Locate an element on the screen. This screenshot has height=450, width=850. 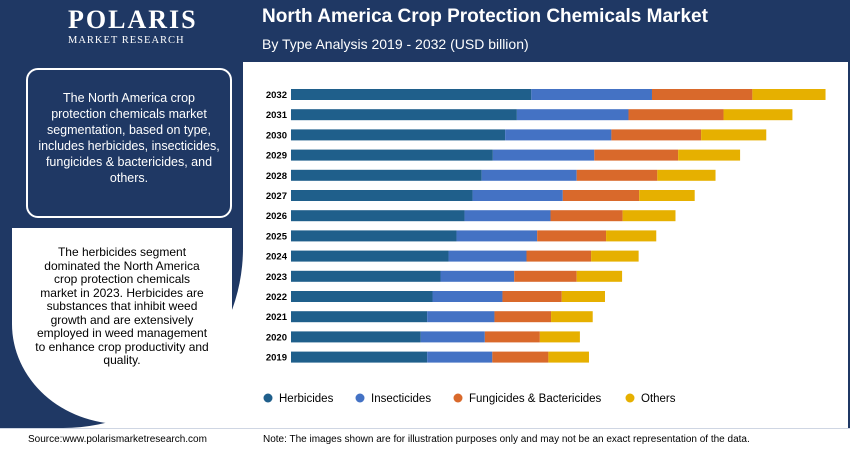
polaris-logo: POLARIS MARKET RESEARCH is located at coordinates (133, 26).